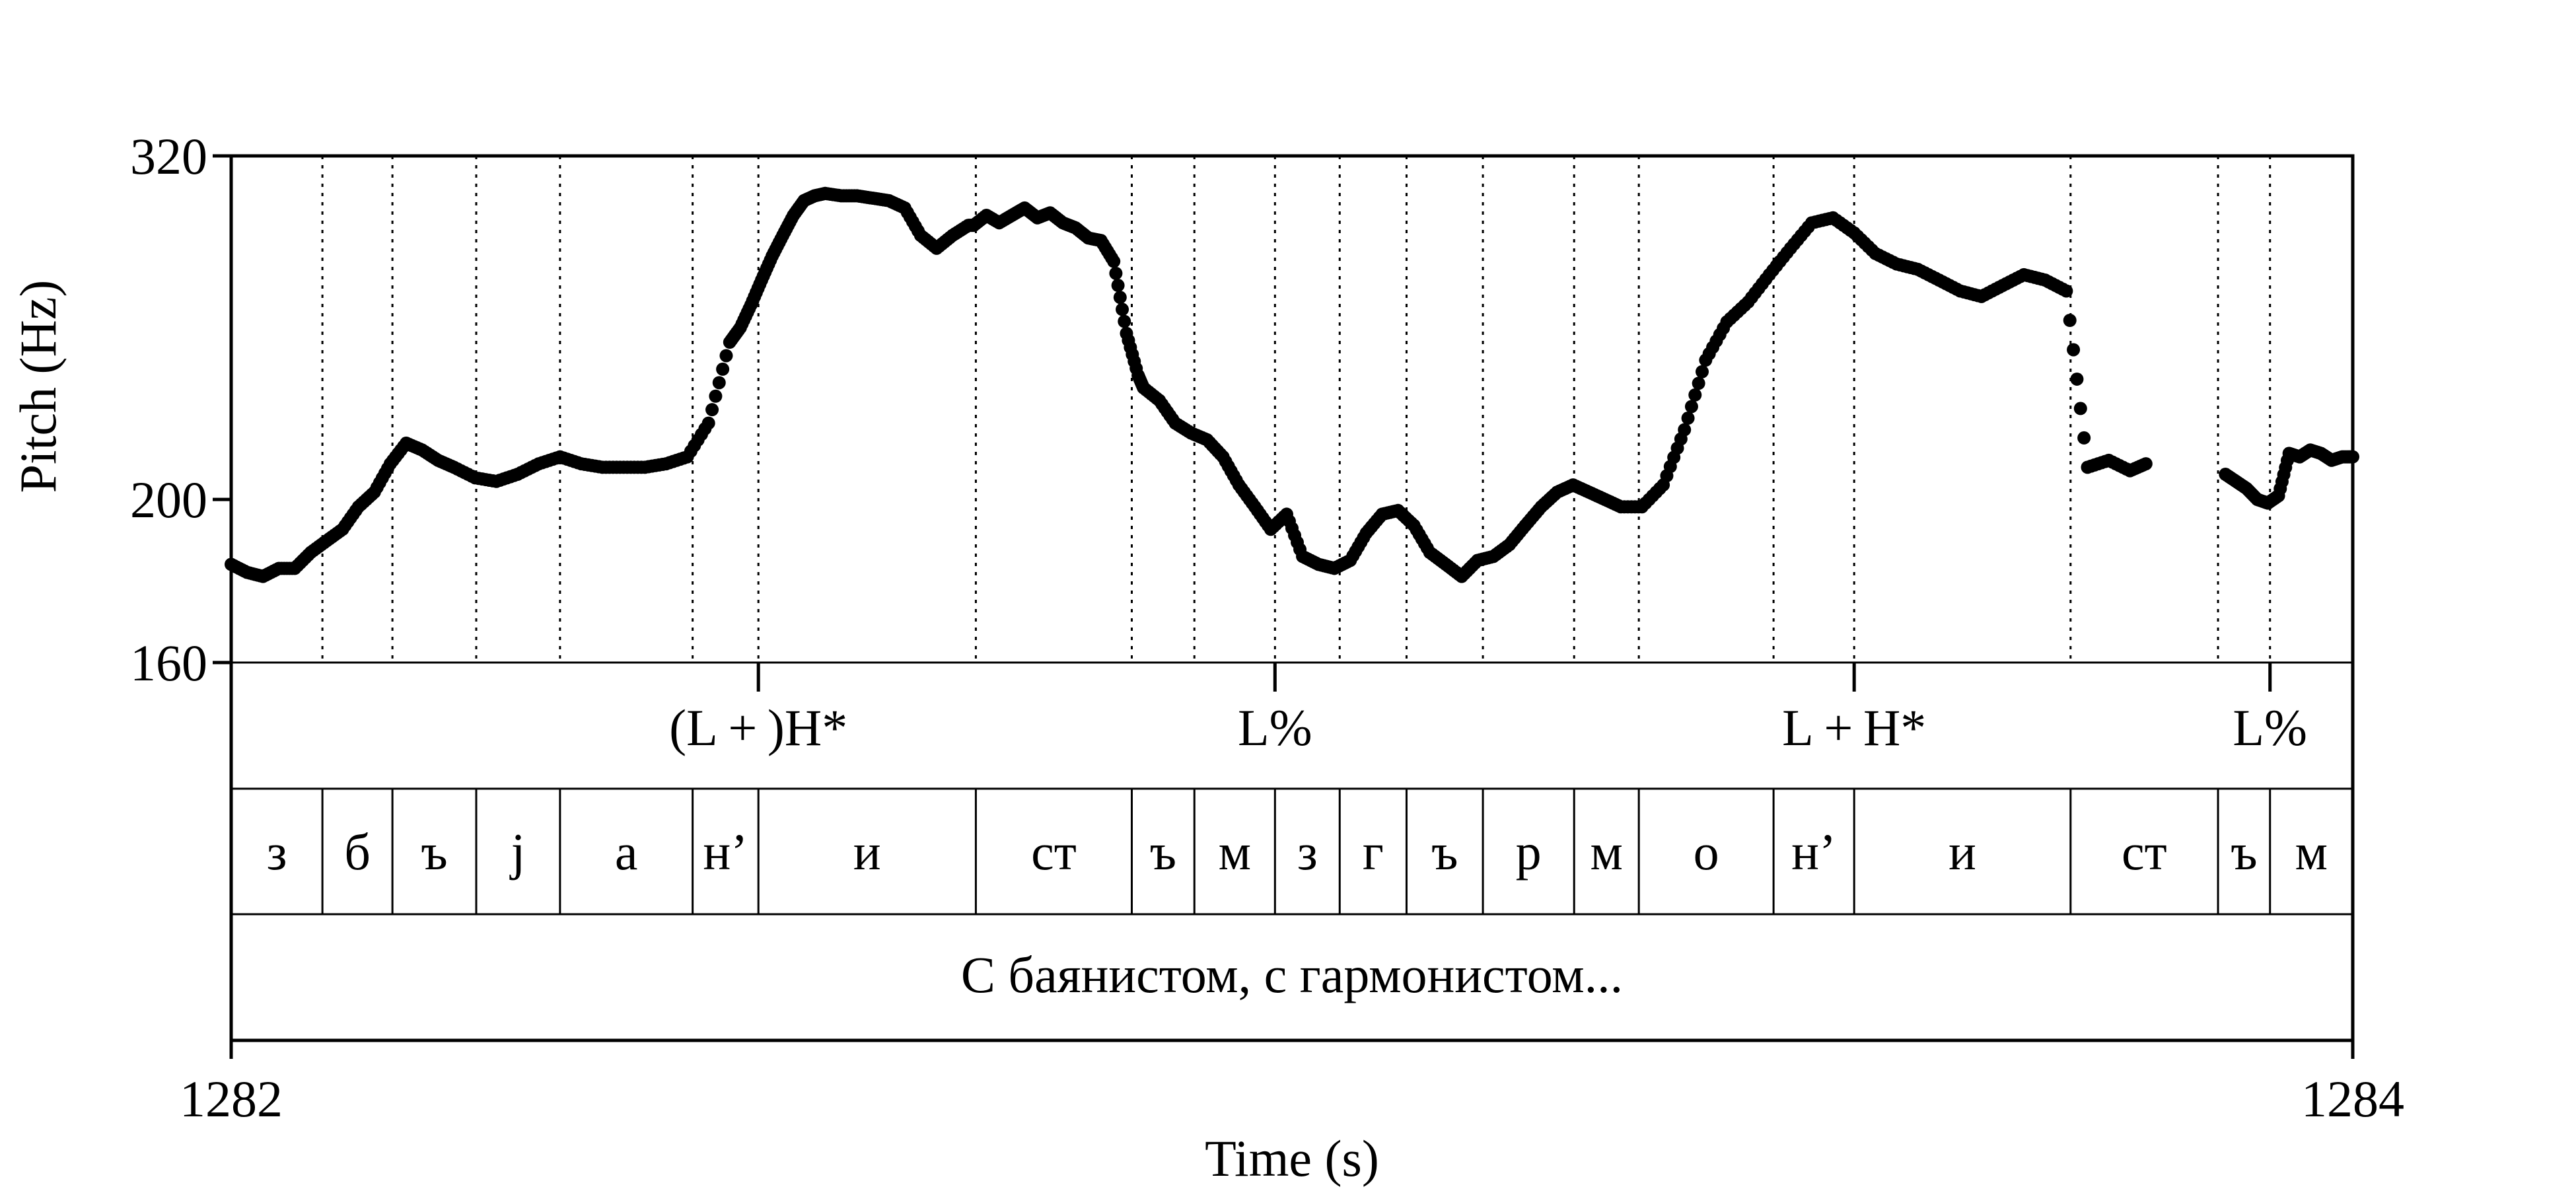 This screenshot has height=1189, width=2576. What do you see at coordinates (168, 156) in the screenshot?
I see `y-tick-label: 320` at bounding box center [168, 156].